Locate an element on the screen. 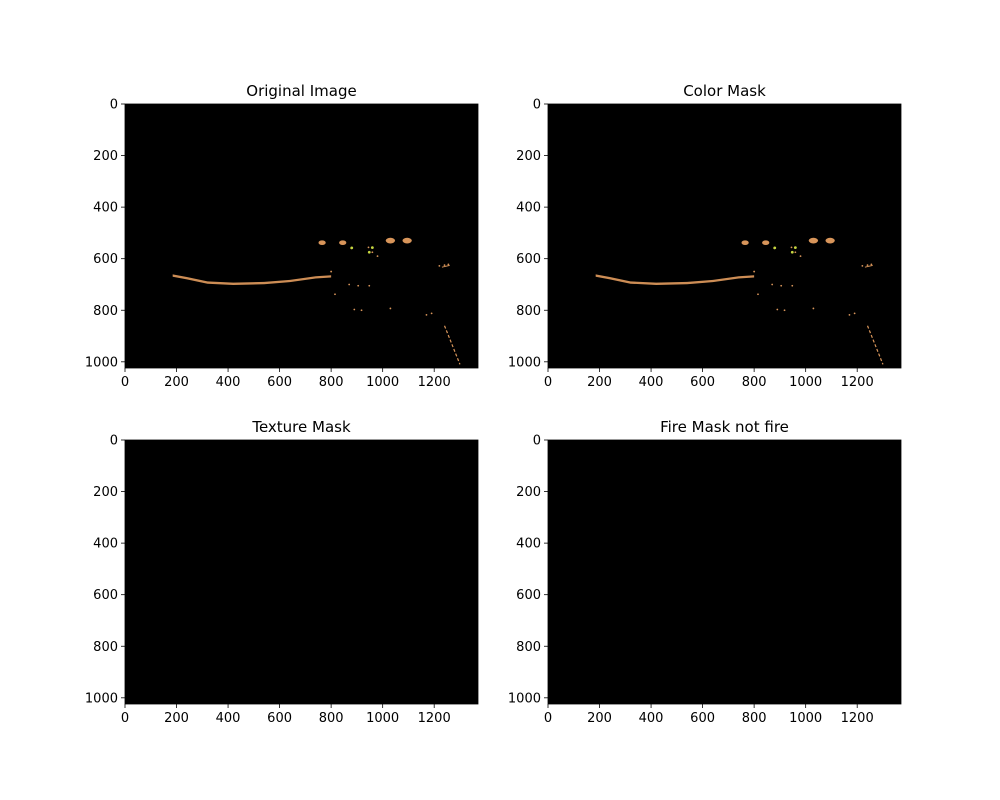 This screenshot has width=1000, height=800. color-mask-image-area is located at coordinates (724, 236).